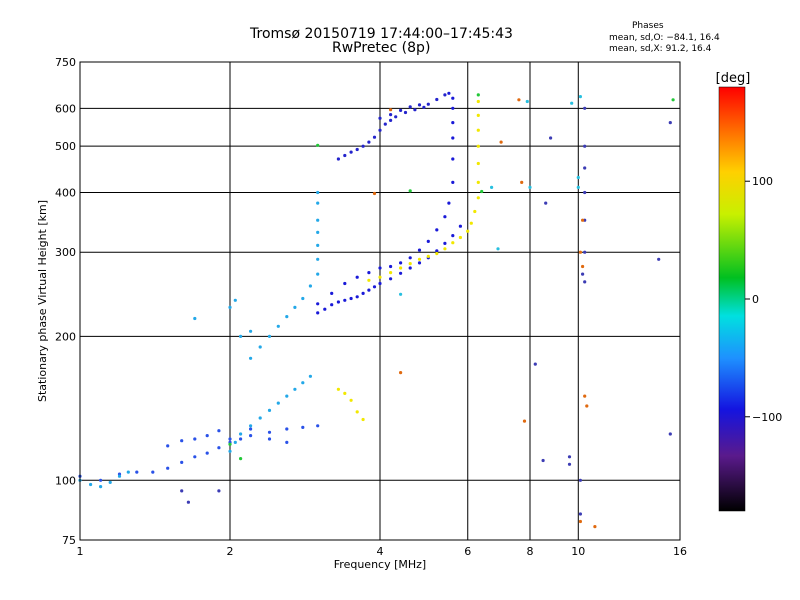  What do you see at coordinates (733, 78) in the screenshot?
I see `colorbar-label: [deg]` at bounding box center [733, 78].